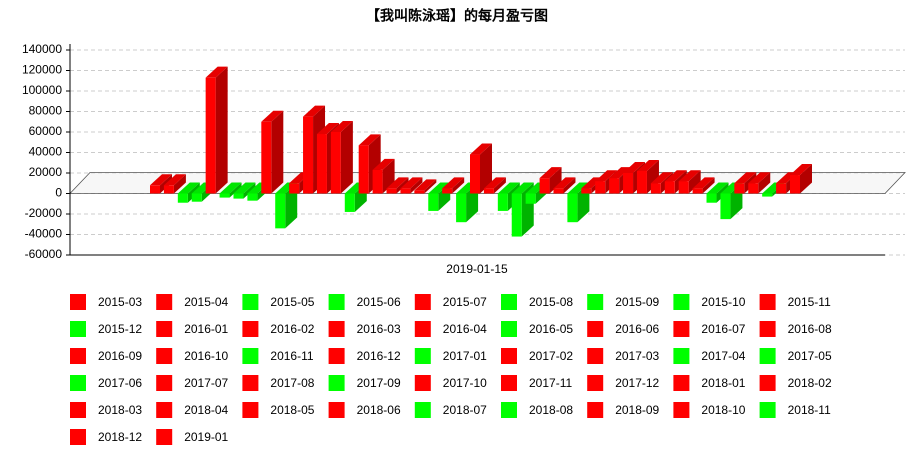 The image size is (915, 457). I want to click on legend-label: 2016-12, so click(379, 356).